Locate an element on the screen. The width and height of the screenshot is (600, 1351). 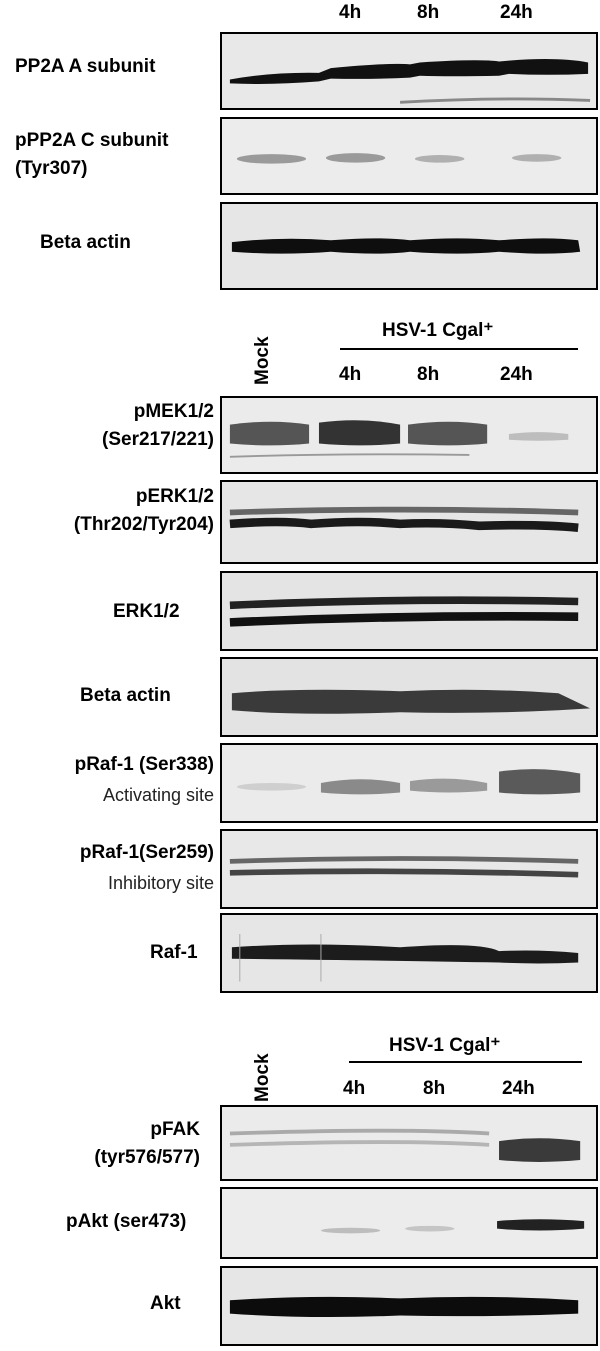
row-label: pFAK (tyr576/577) is located at coordinates (147, 1143).